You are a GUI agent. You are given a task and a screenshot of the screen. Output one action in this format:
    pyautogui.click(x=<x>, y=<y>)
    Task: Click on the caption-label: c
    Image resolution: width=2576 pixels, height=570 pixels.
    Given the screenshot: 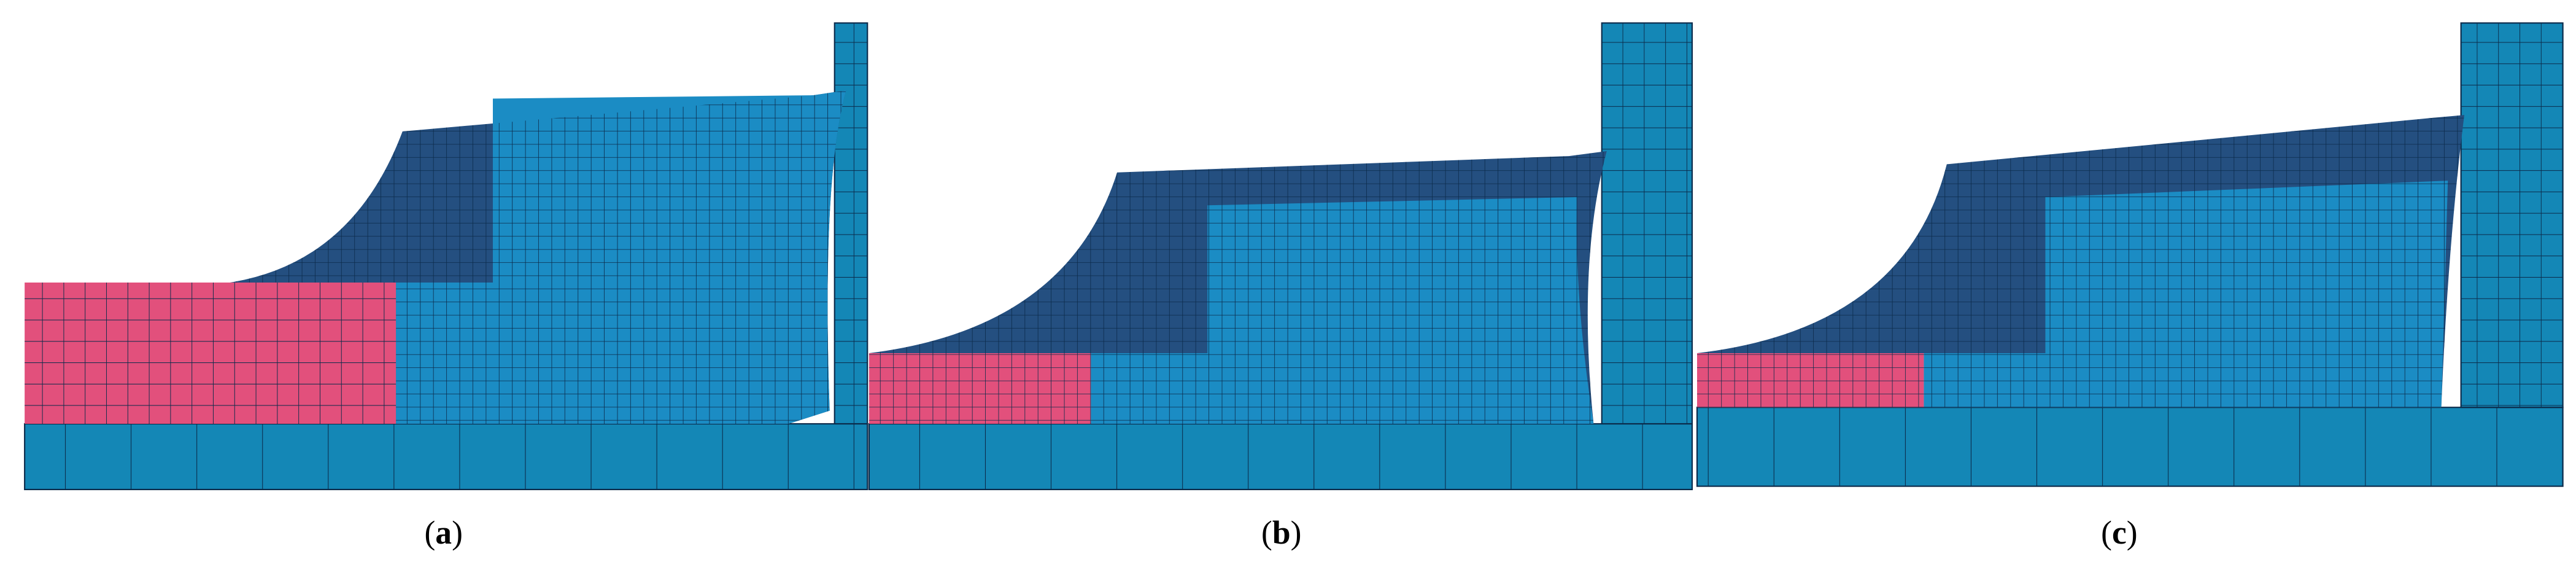 What is the action you would take?
    pyautogui.click(x=2119, y=532)
    